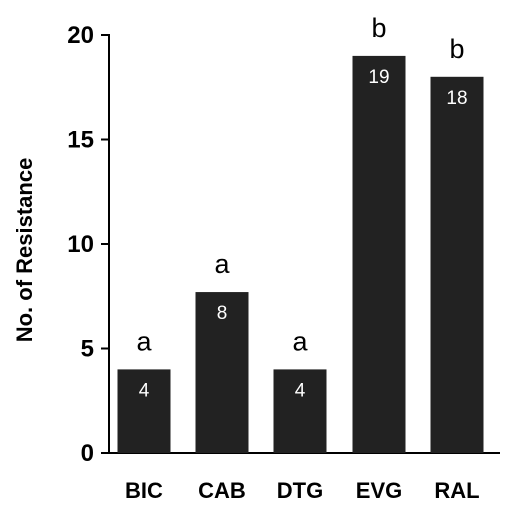 The image size is (520, 513). Describe the element at coordinates (24, 250) in the screenshot. I see `y-axis-label: No. of Resistance` at that location.